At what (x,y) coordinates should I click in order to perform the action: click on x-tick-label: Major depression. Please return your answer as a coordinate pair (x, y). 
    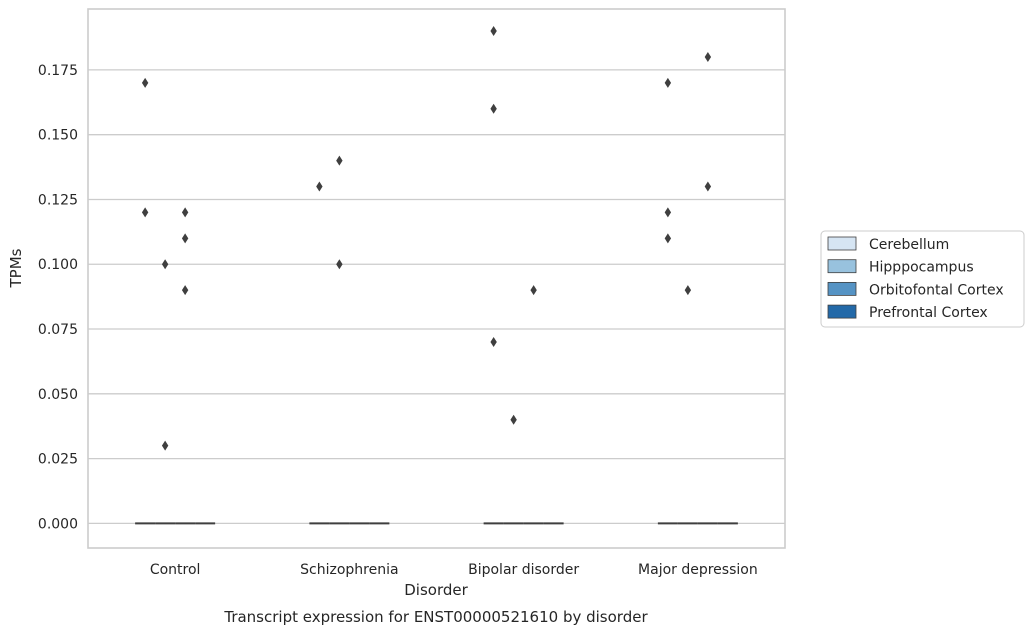
    Looking at the image, I should click on (698, 570).